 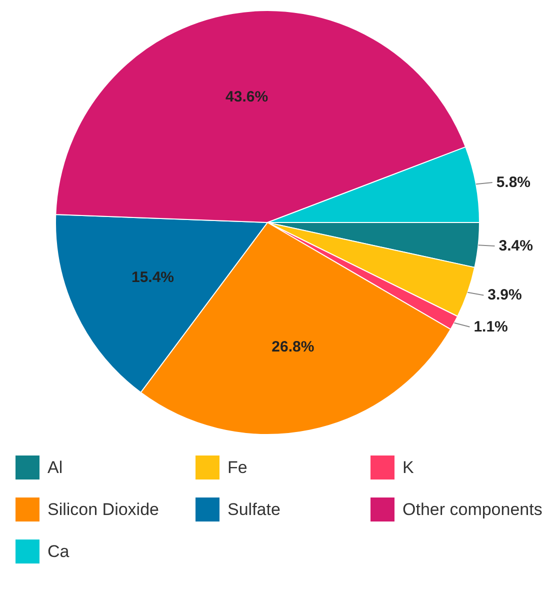 I want to click on data-label: 3.9%, so click(x=505, y=295).